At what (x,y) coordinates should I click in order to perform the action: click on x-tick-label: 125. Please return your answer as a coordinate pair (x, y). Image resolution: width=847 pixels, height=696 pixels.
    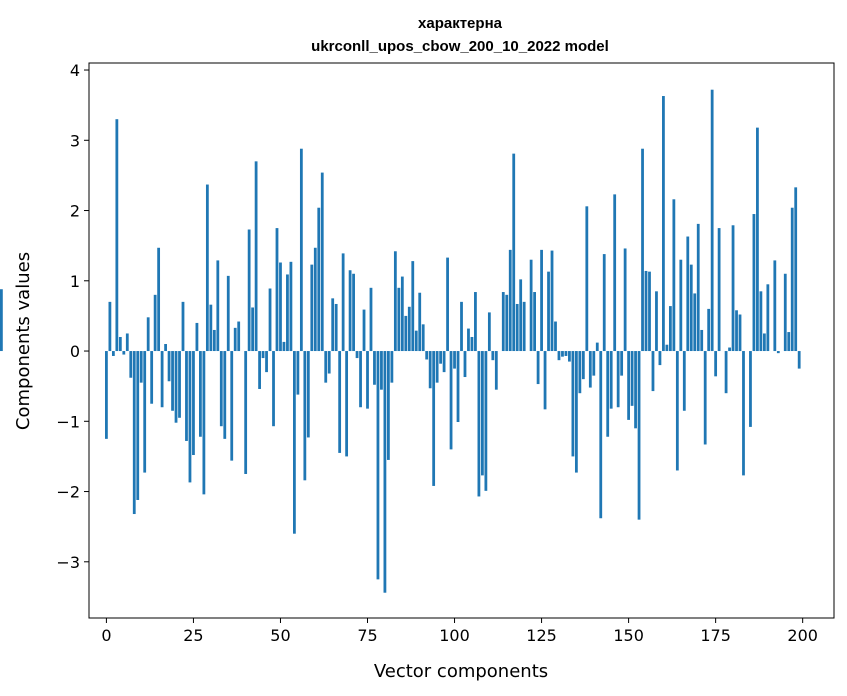
    Looking at the image, I should click on (541, 635).